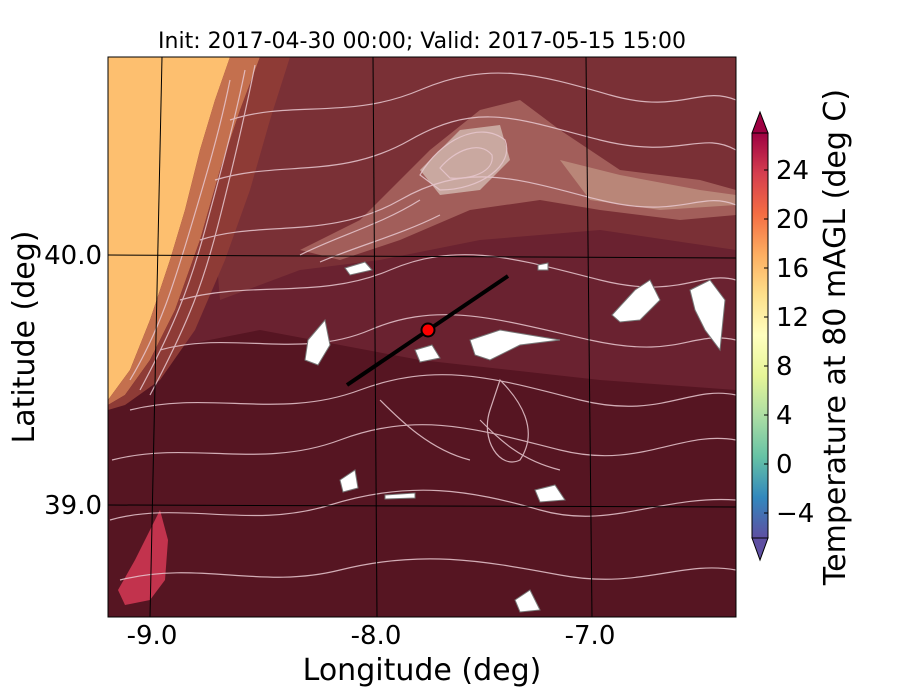  I want to click on colorbar-gradient, so click(760, 335).